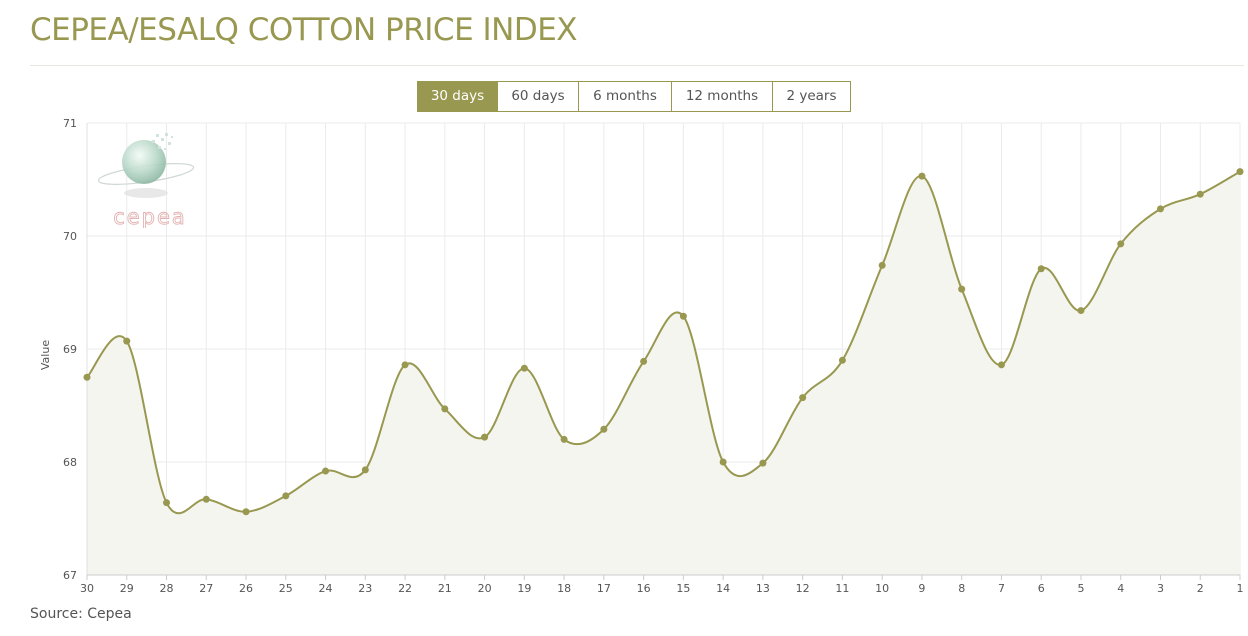 Image resolution: width=1248 pixels, height=636 pixels. Describe the element at coordinates (1120, 588) in the screenshot. I see `x-tick-label: 4` at that location.